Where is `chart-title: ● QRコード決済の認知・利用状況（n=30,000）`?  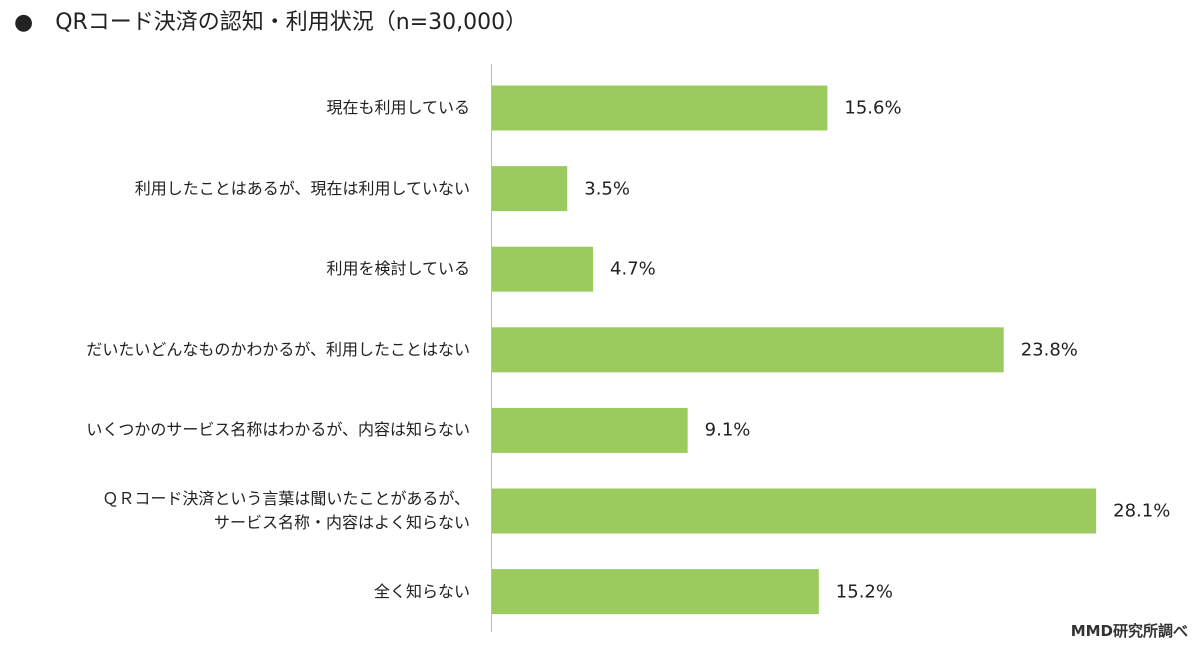
chart-title: ● QRコード決済の認知・利用状況（n=30,000） is located at coordinates (271, 22).